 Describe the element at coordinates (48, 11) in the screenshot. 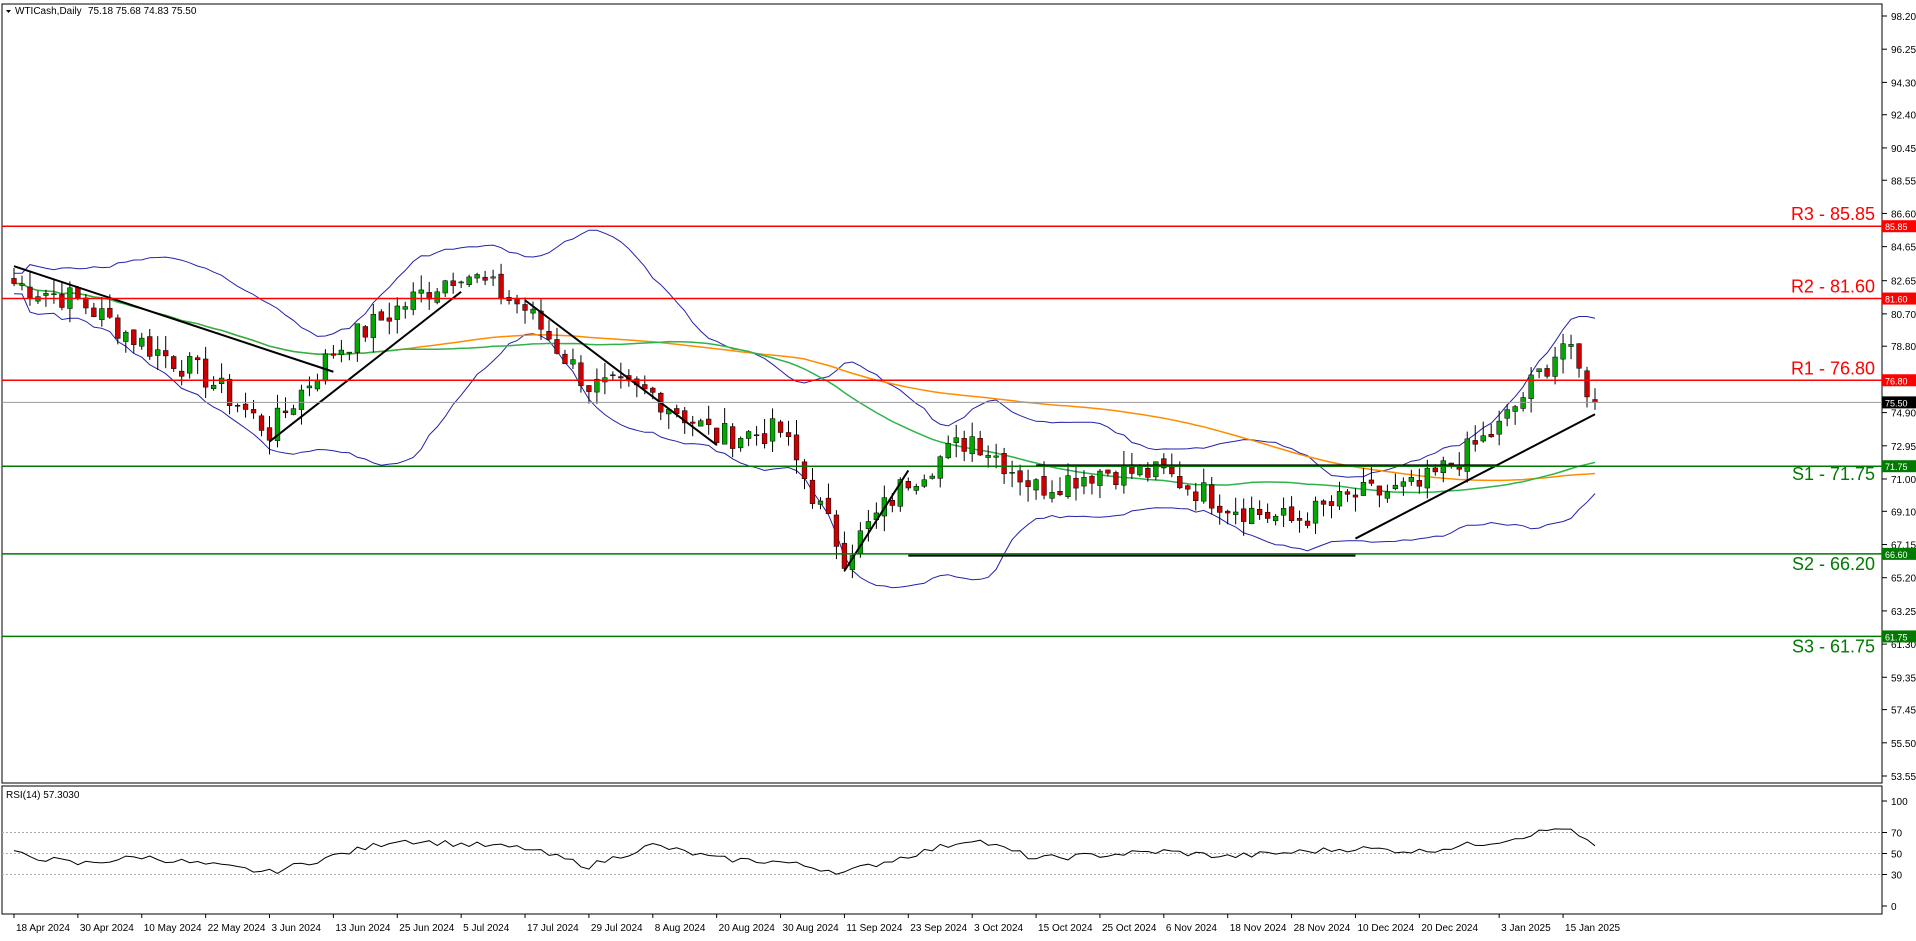

I see `symbol-label: WTICash,Daily` at that location.